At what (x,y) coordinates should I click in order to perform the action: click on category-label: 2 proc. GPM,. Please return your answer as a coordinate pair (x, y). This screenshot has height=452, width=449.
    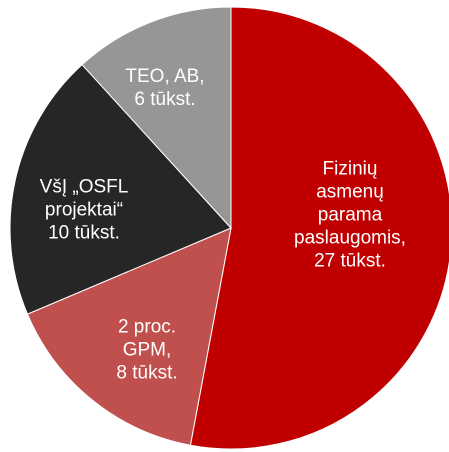
    Looking at the image, I should click on (147, 338).